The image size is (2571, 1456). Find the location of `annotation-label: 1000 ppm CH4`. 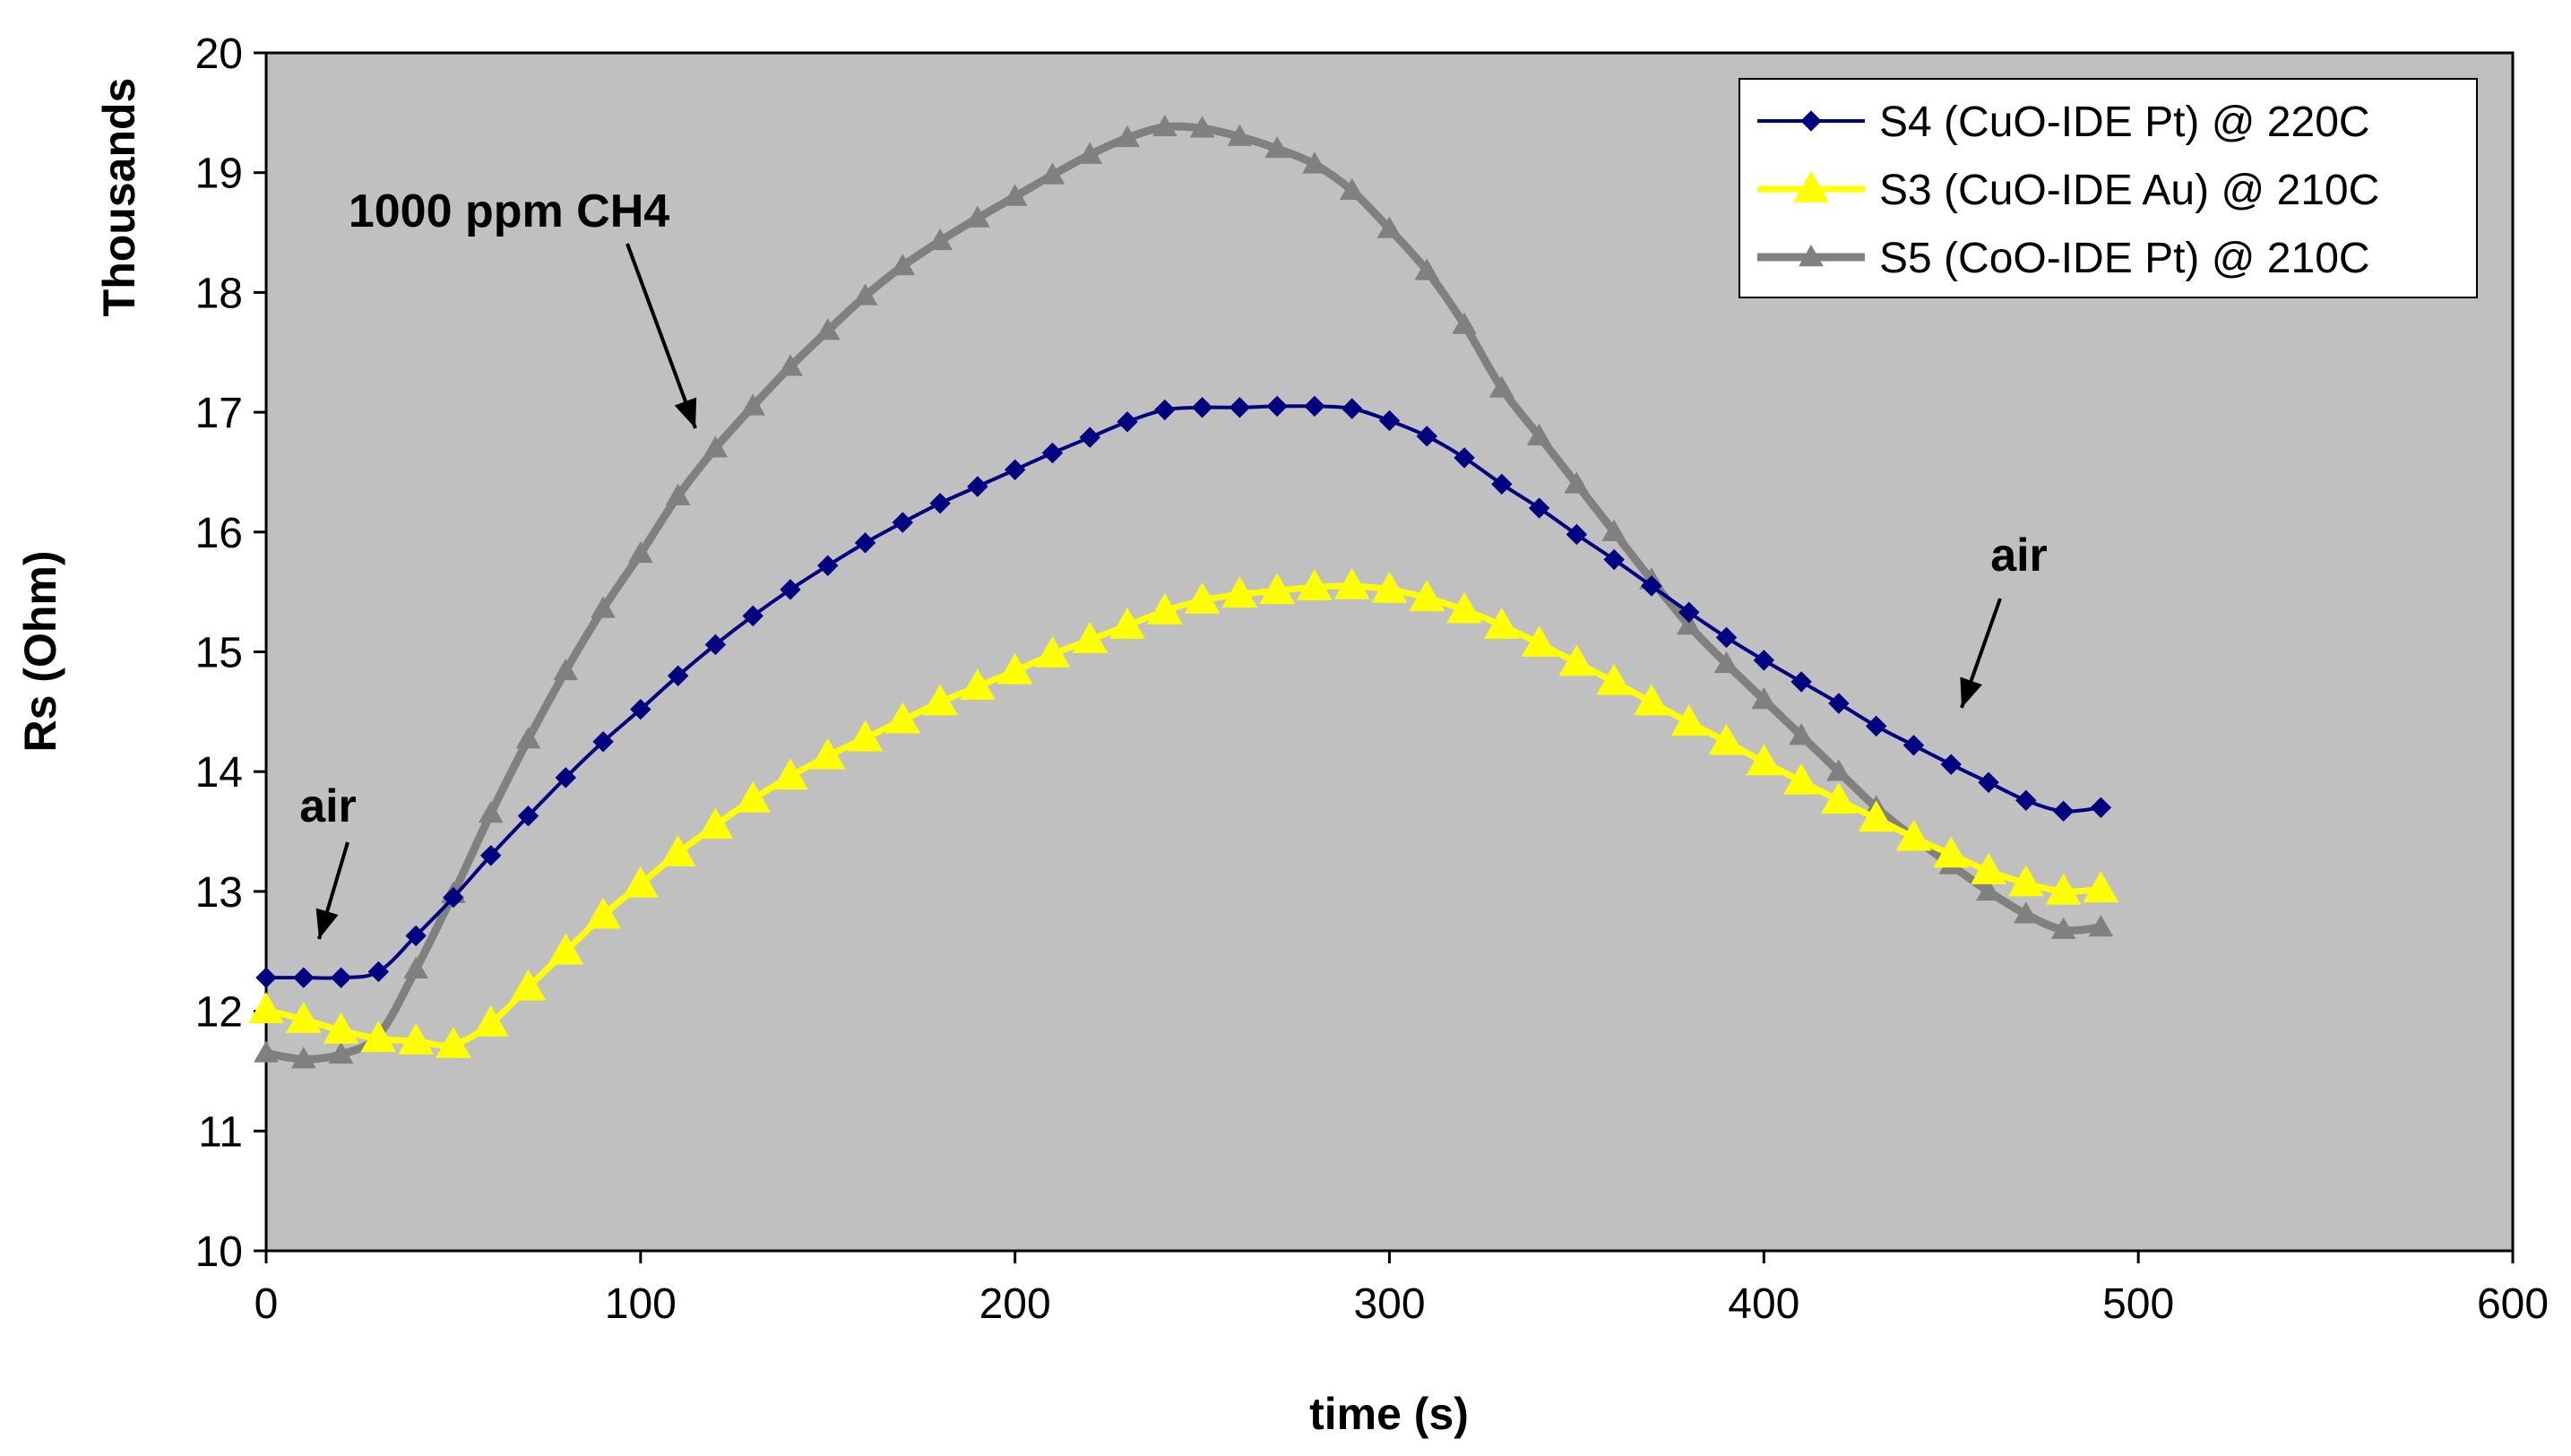

annotation-label: 1000 ppm CH4 is located at coordinates (509, 211).